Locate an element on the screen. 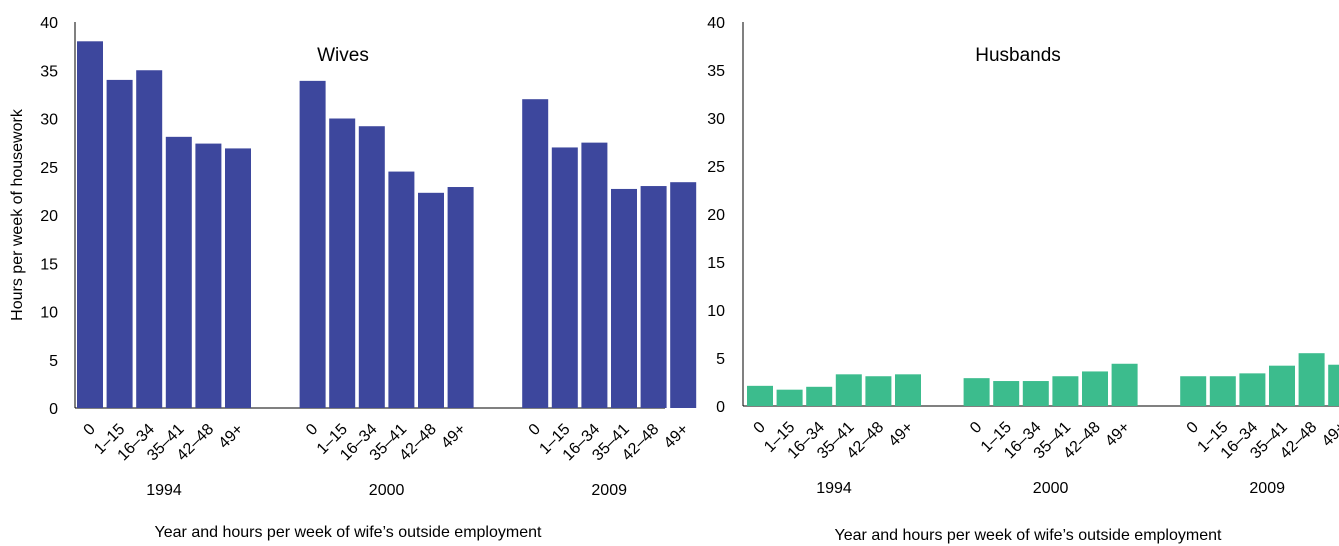  chart-title: Husbands is located at coordinates (1018, 55).